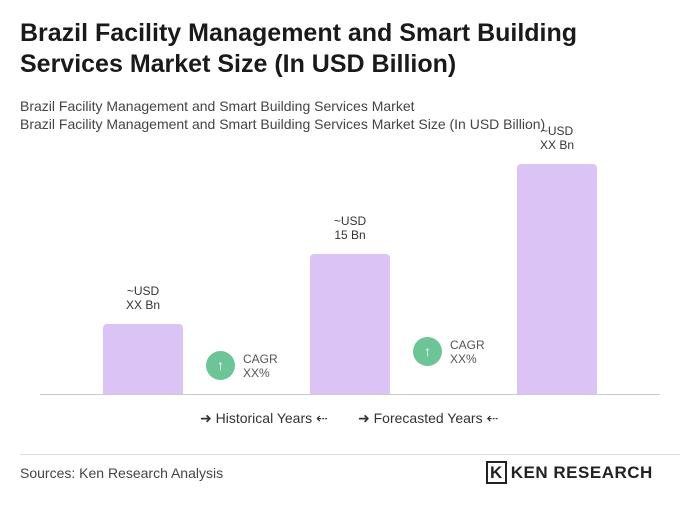 The image size is (700, 520). I want to click on legend-label: Forecasted Years, so click(428, 418).